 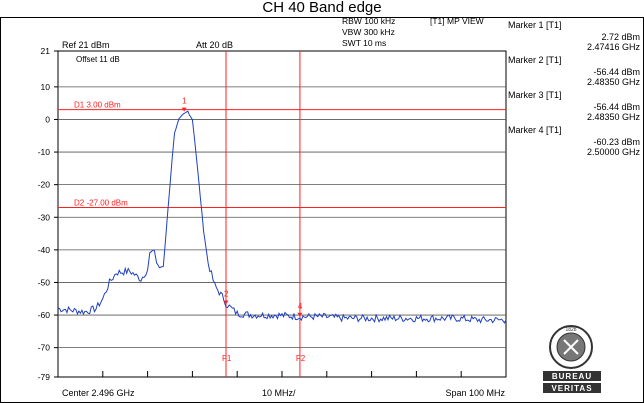 What do you see at coordinates (214, 45) in the screenshot?
I see `attenuation-label: Att 20 dB` at bounding box center [214, 45].